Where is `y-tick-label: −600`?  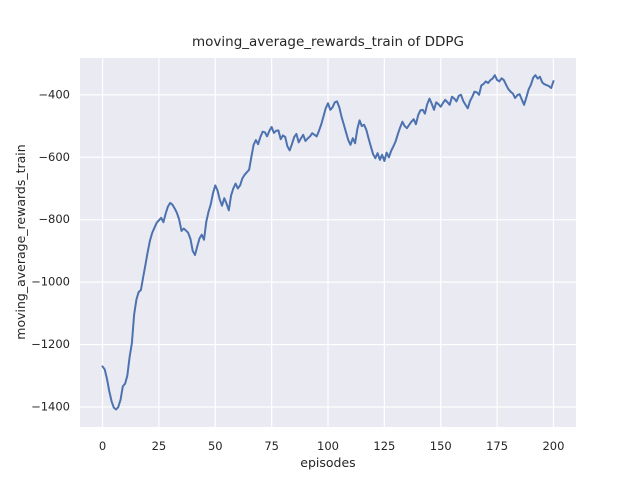 y-tick-label: −600 is located at coordinates (54, 157).